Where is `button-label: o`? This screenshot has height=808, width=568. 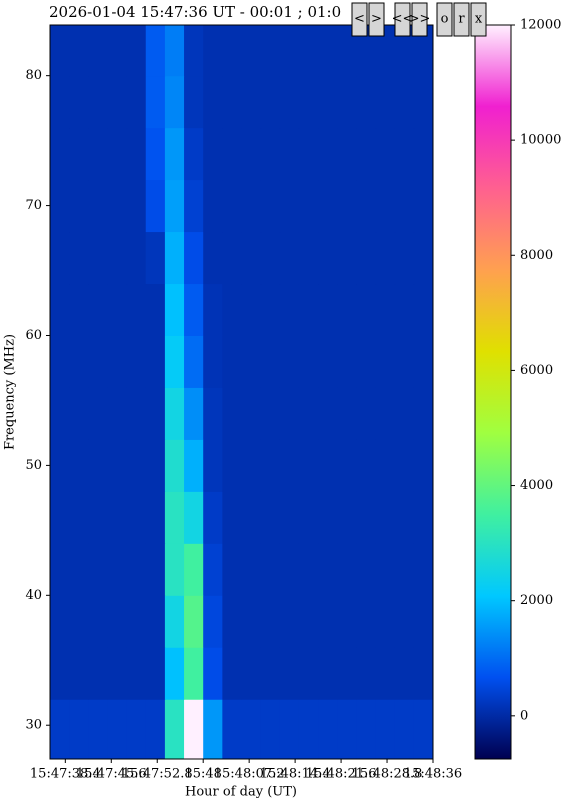
button-label: o is located at coordinates (445, 19).